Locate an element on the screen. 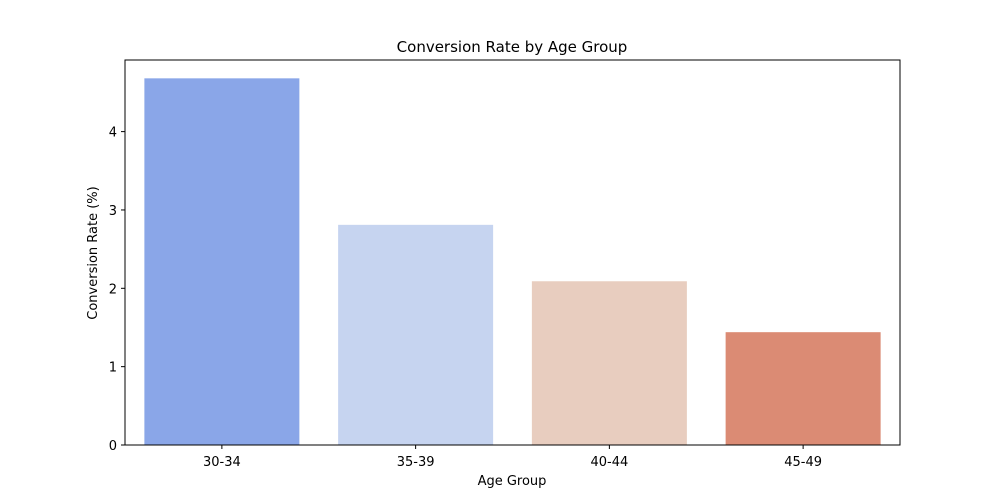 Image resolution: width=1000 pixels, height=504 pixels. x-tick-label: 45-49 is located at coordinates (803, 462).